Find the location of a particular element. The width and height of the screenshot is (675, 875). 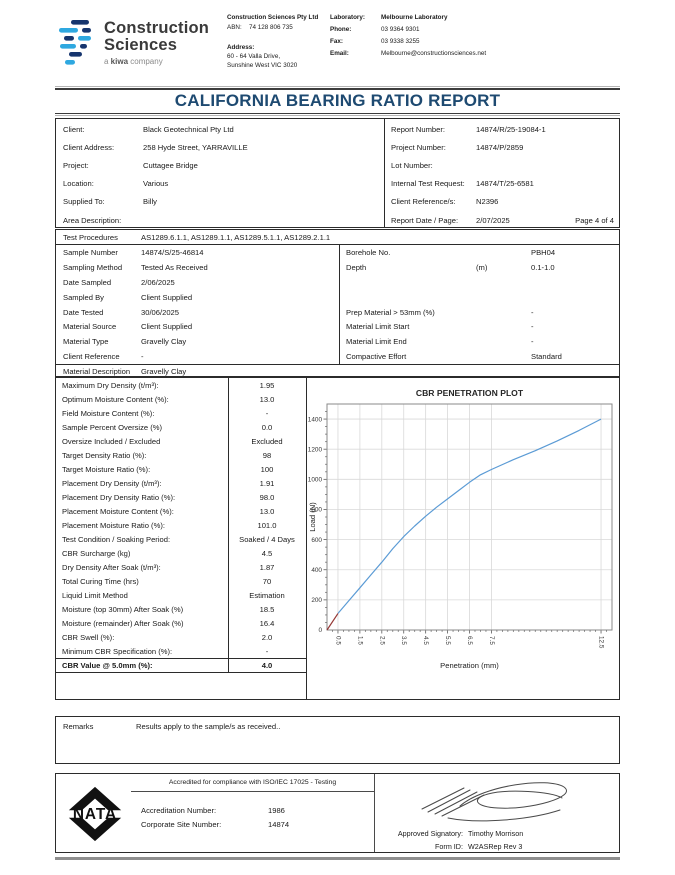

result-label: Sample Percent Oversize (%) is located at coordinates (112, 427).